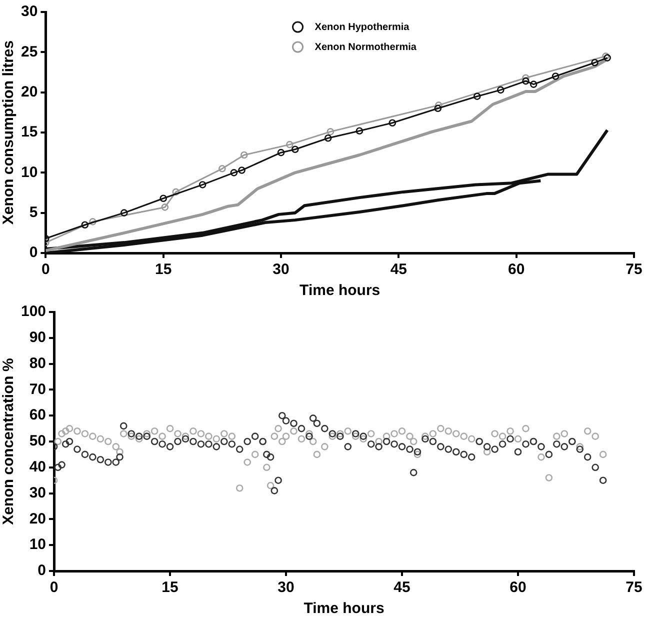 The height and width of the screenshot is (620, 654). I want to click on legend-label: Xenon Normothermia, so click(365, 47).